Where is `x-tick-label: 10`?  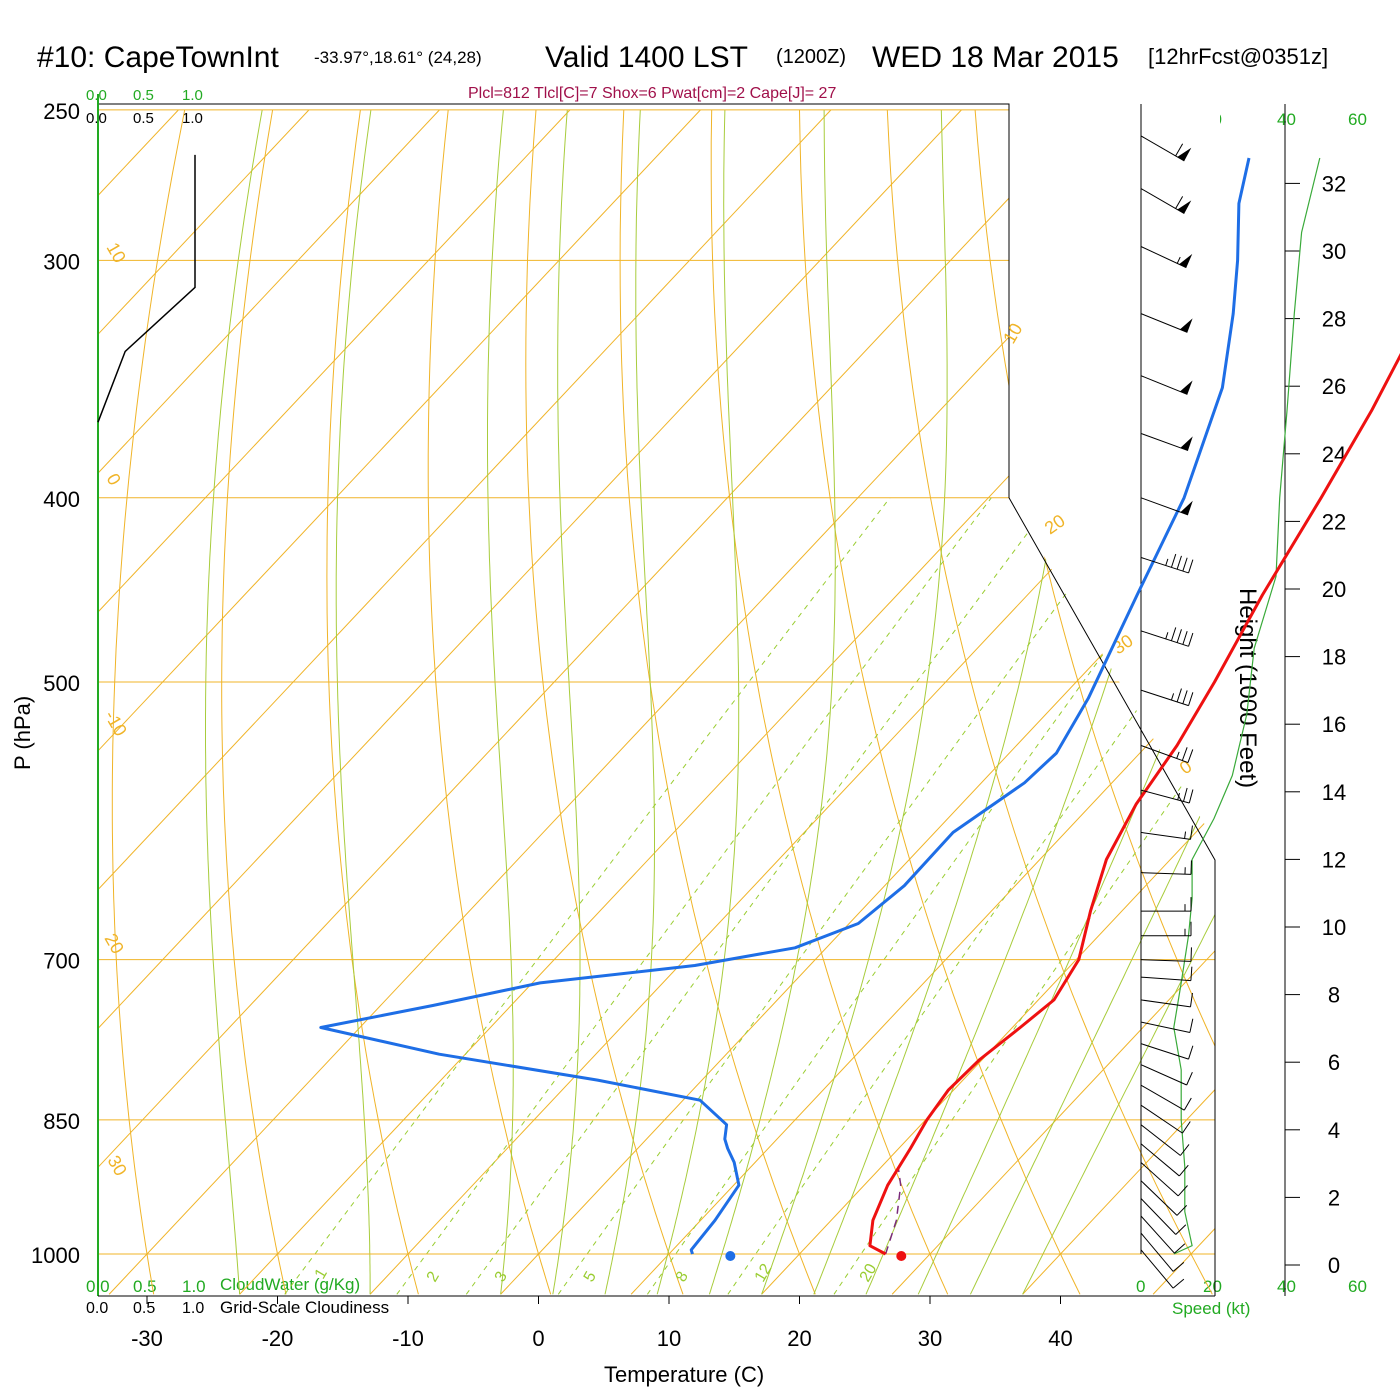
x-tick-label: 10 is located at coordinates (669, 1338).